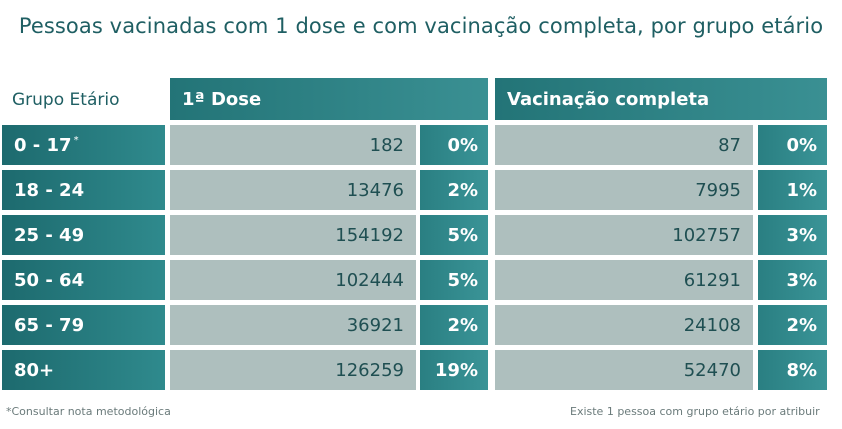 Image resolution: width=842 pixels, height=429 pixels. What do you see at coordinates (88, 411) in the screenshot?
I see `footnote-methodology: *Consultar nota metodológica` at bounding box center [88, 411].